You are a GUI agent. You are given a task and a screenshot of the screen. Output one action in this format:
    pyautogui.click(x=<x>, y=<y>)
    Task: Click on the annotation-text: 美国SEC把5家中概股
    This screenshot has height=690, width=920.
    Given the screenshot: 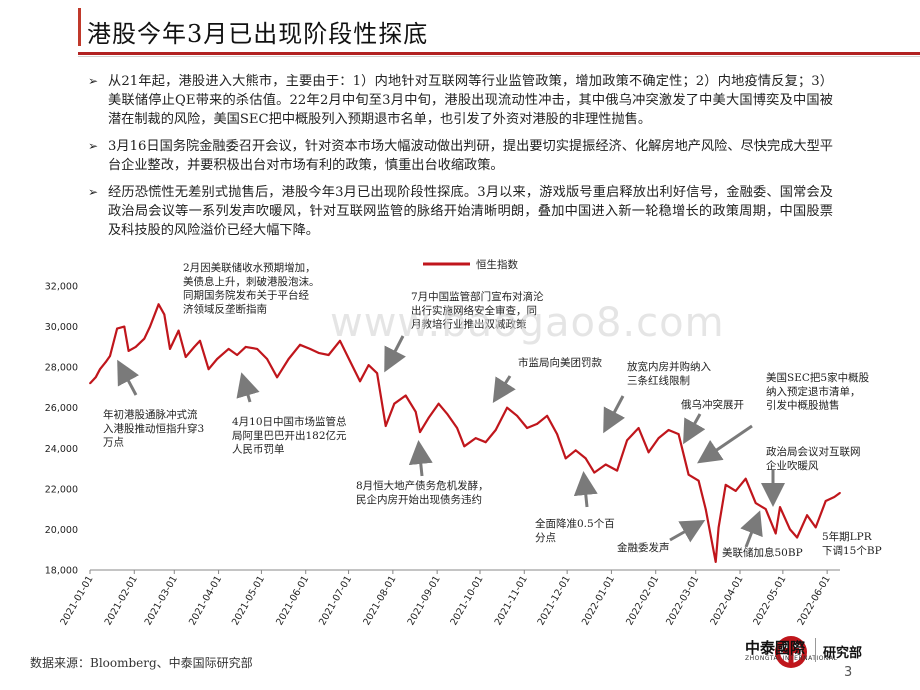 What is the action you would take?
    pyautogui.click(x=818, y=377)
    